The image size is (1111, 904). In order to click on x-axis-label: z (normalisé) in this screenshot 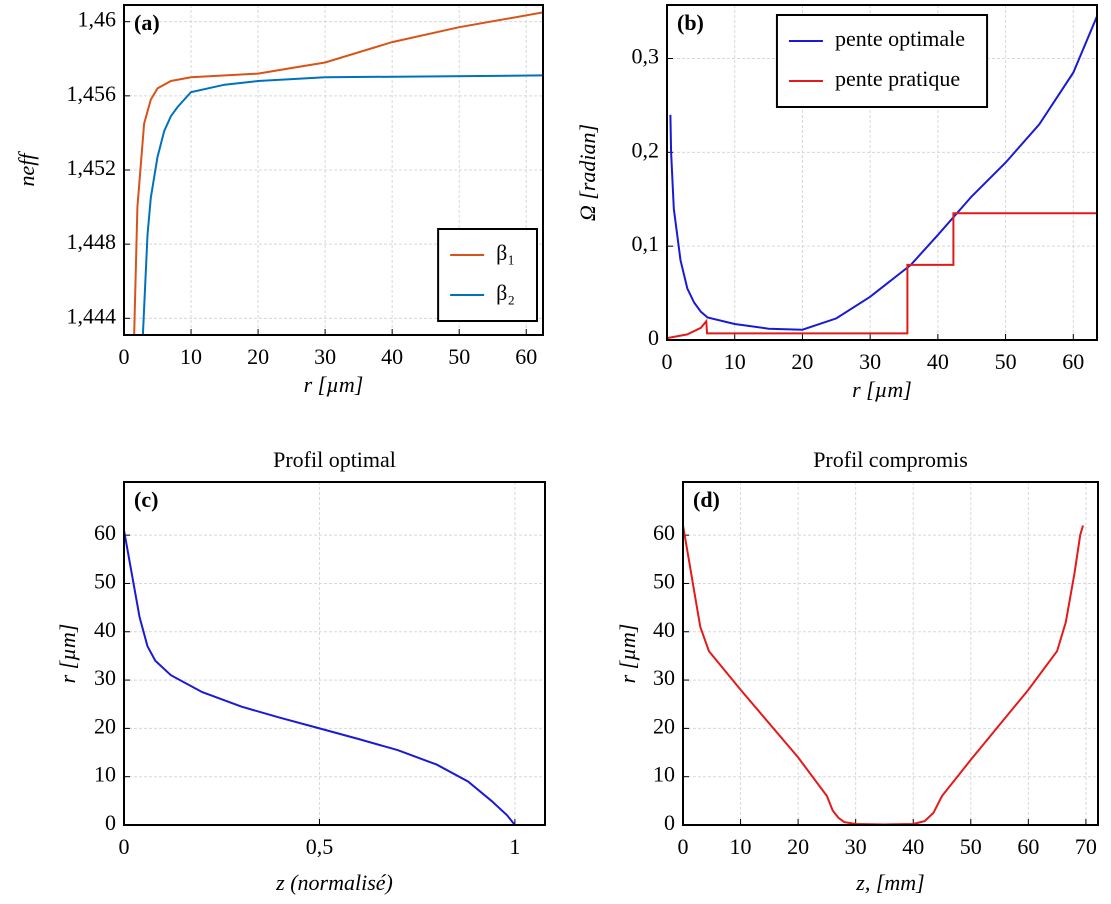, I will do `click(334, 882)`.